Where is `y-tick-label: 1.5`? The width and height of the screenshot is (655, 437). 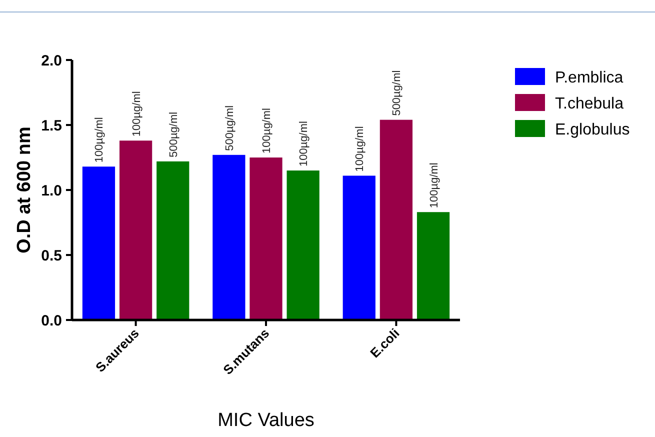
y-tick-label: 1.5 is located at coordinates (51, 125).